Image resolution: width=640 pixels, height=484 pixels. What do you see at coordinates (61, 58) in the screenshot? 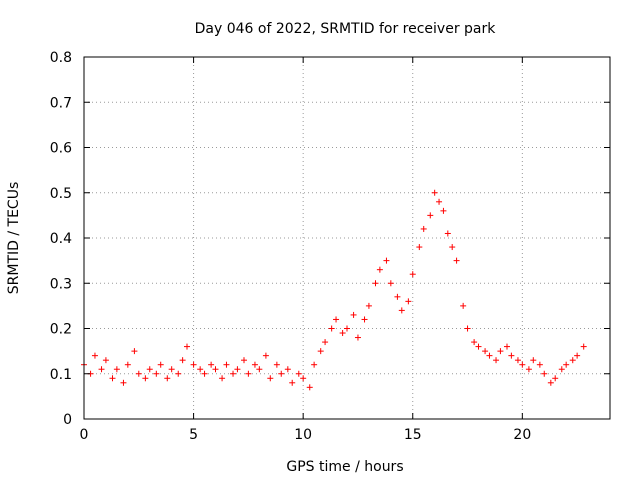
I see `y-tick-label: 0.8` at bounding box center [61, 58].